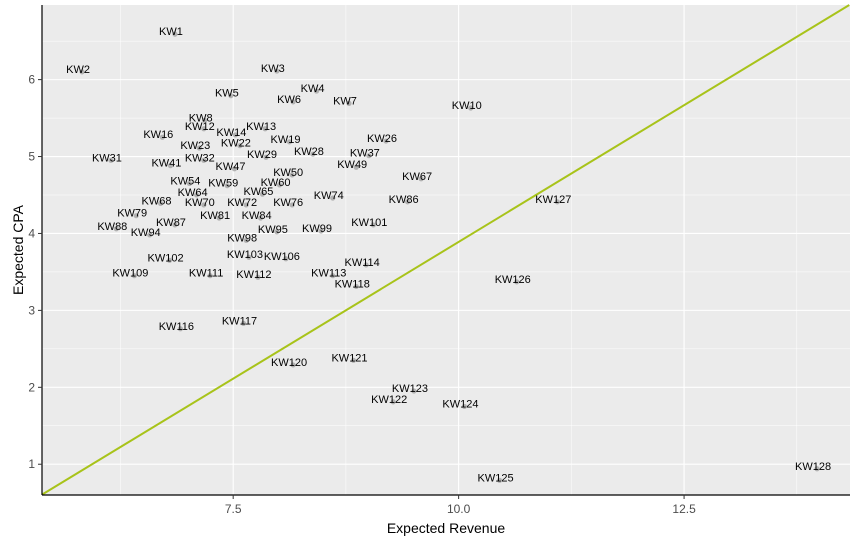 The height and width of the screenshot is (543, 858). I want to click on x-tick-label: 12.5, so click(684, 509).